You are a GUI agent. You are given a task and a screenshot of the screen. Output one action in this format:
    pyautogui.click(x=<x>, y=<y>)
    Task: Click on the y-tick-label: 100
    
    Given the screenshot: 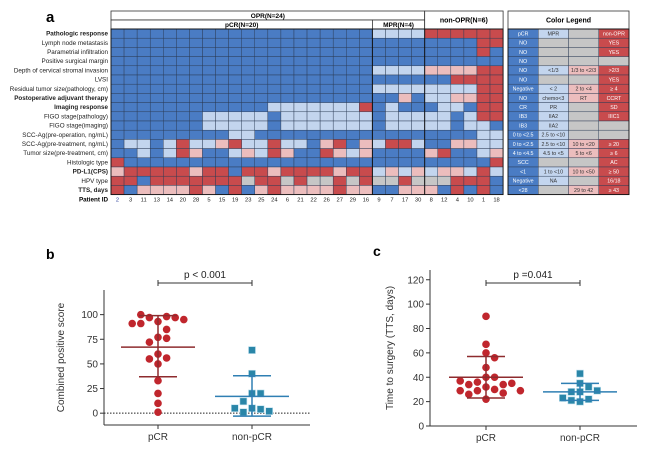 What is the action you would take?
    pyautogui.click(x=415, y=305)
    